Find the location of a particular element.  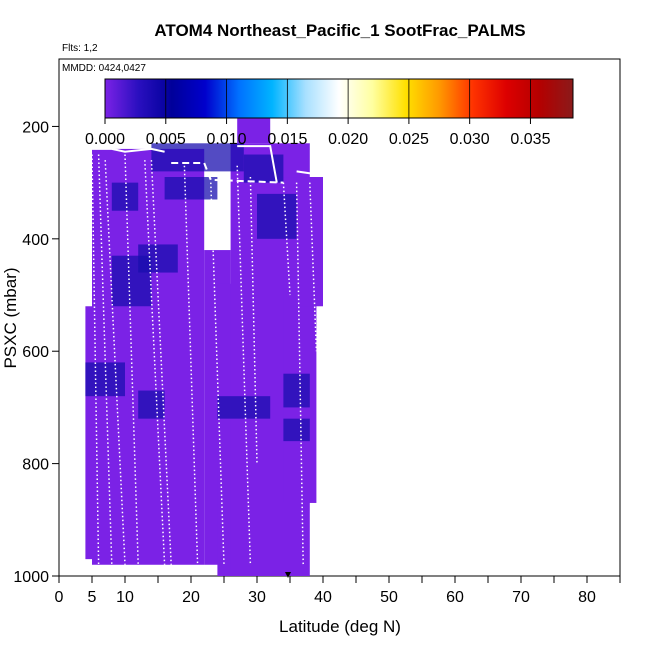

x-tick-label: 30 is located at coordinates (257, 597).